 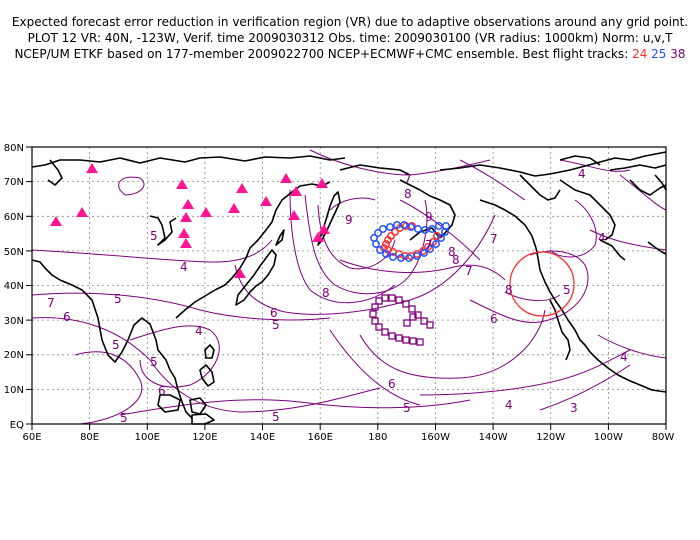 What do you see at coordinates (14, 390) in the screenshot?
I see `lat-label: 10N` at bounding box center [14, 390].